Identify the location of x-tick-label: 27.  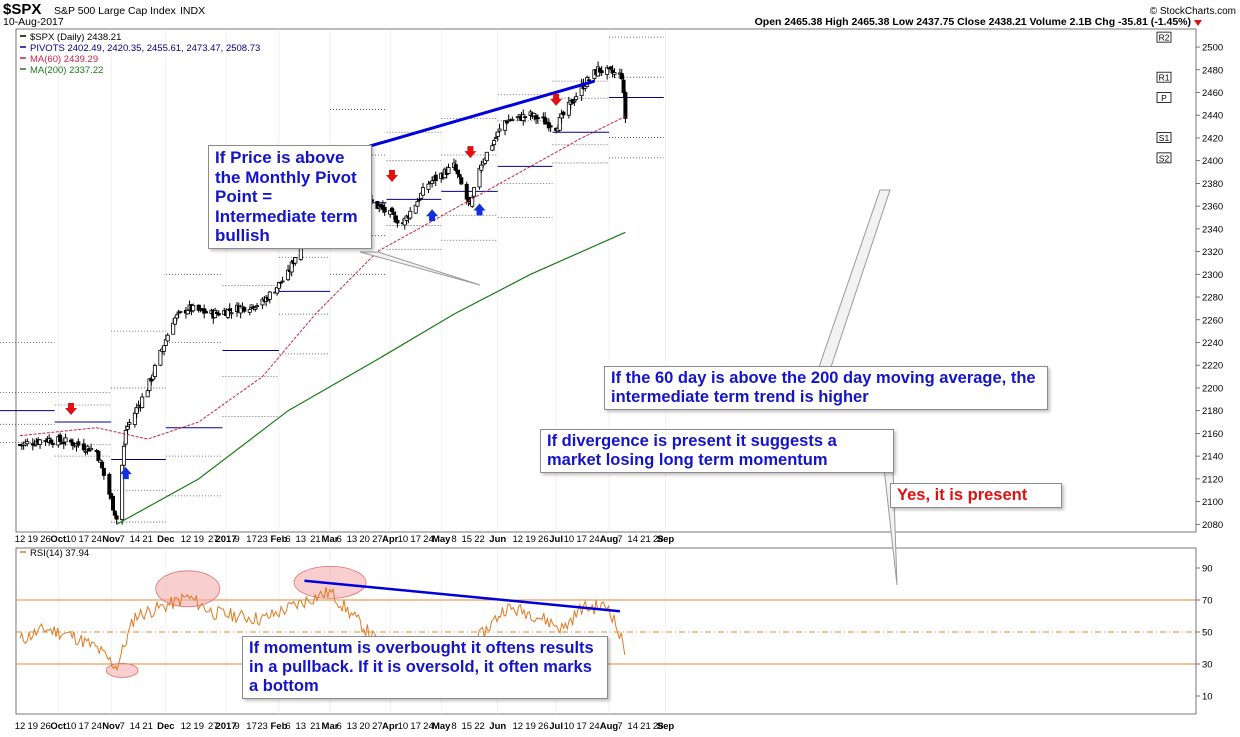
(213, 726).